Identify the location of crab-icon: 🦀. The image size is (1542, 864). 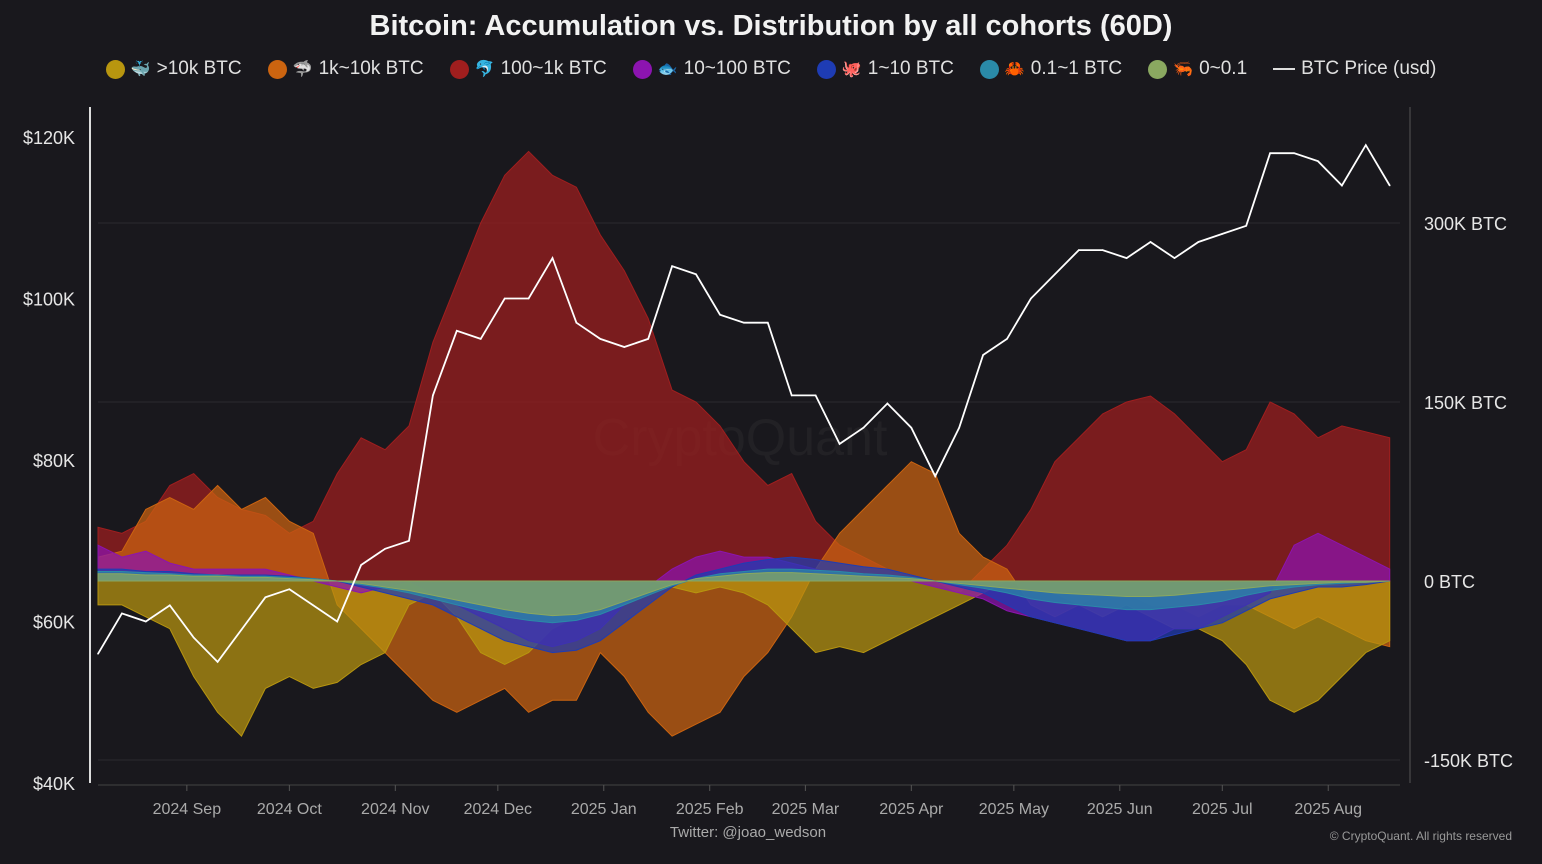
(1014, 69).